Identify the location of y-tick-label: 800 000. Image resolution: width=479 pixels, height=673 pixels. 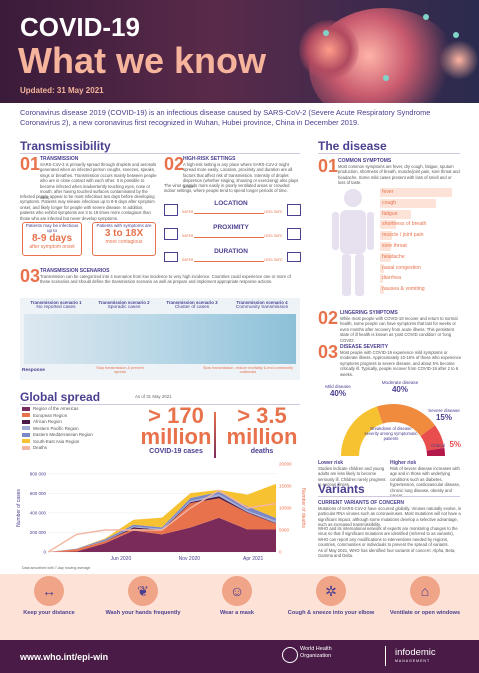
(38, 473).